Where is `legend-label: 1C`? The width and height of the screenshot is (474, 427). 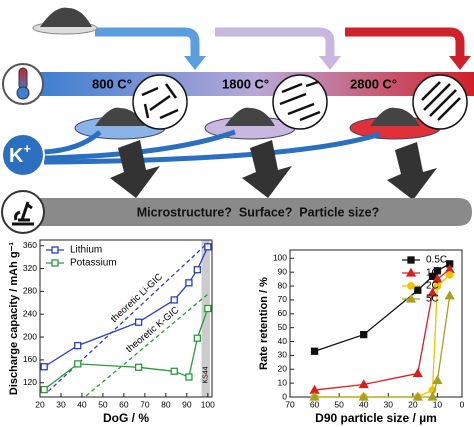 legend-label: 1C is located at coordinates (432, 273).